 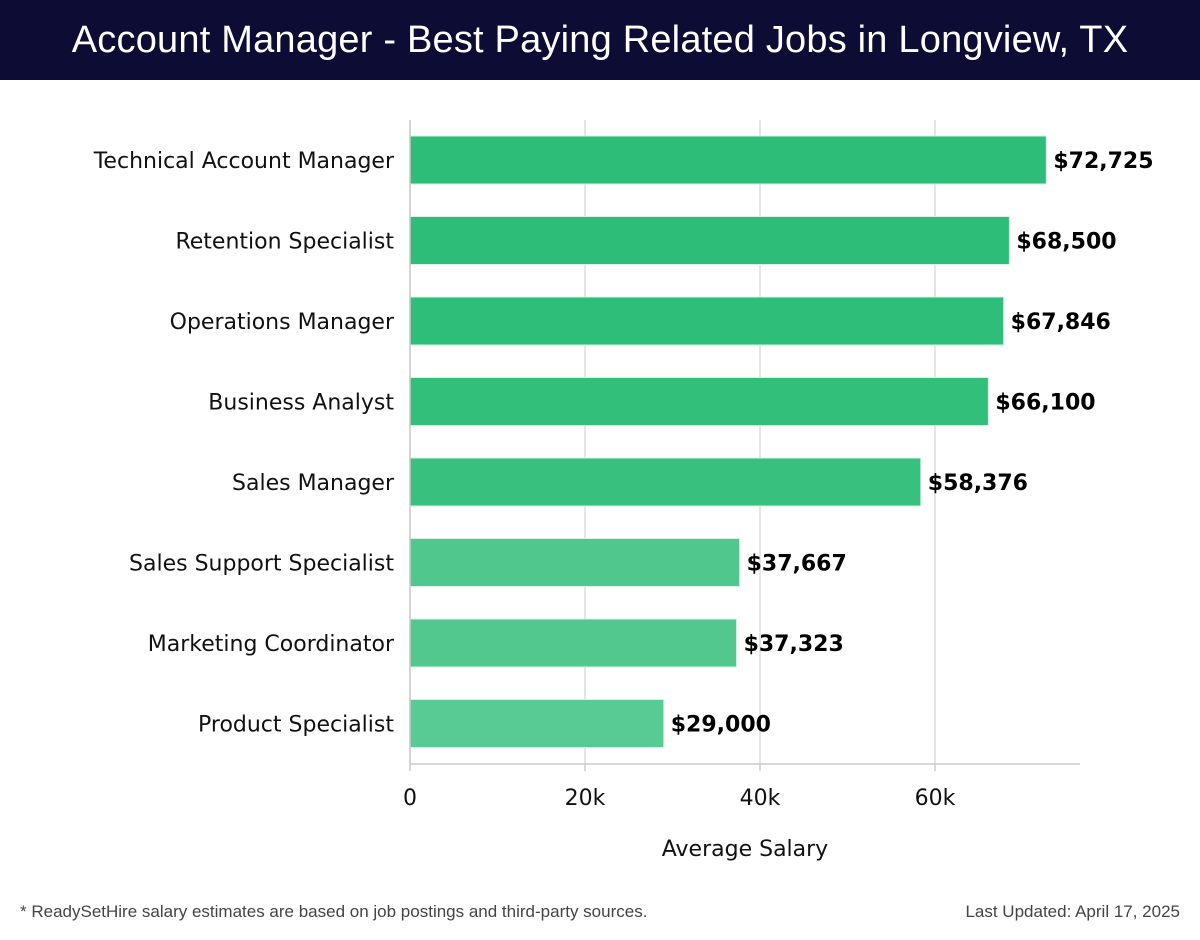 I want to click on value-label: $68,500, so click(x=1066, y=242).